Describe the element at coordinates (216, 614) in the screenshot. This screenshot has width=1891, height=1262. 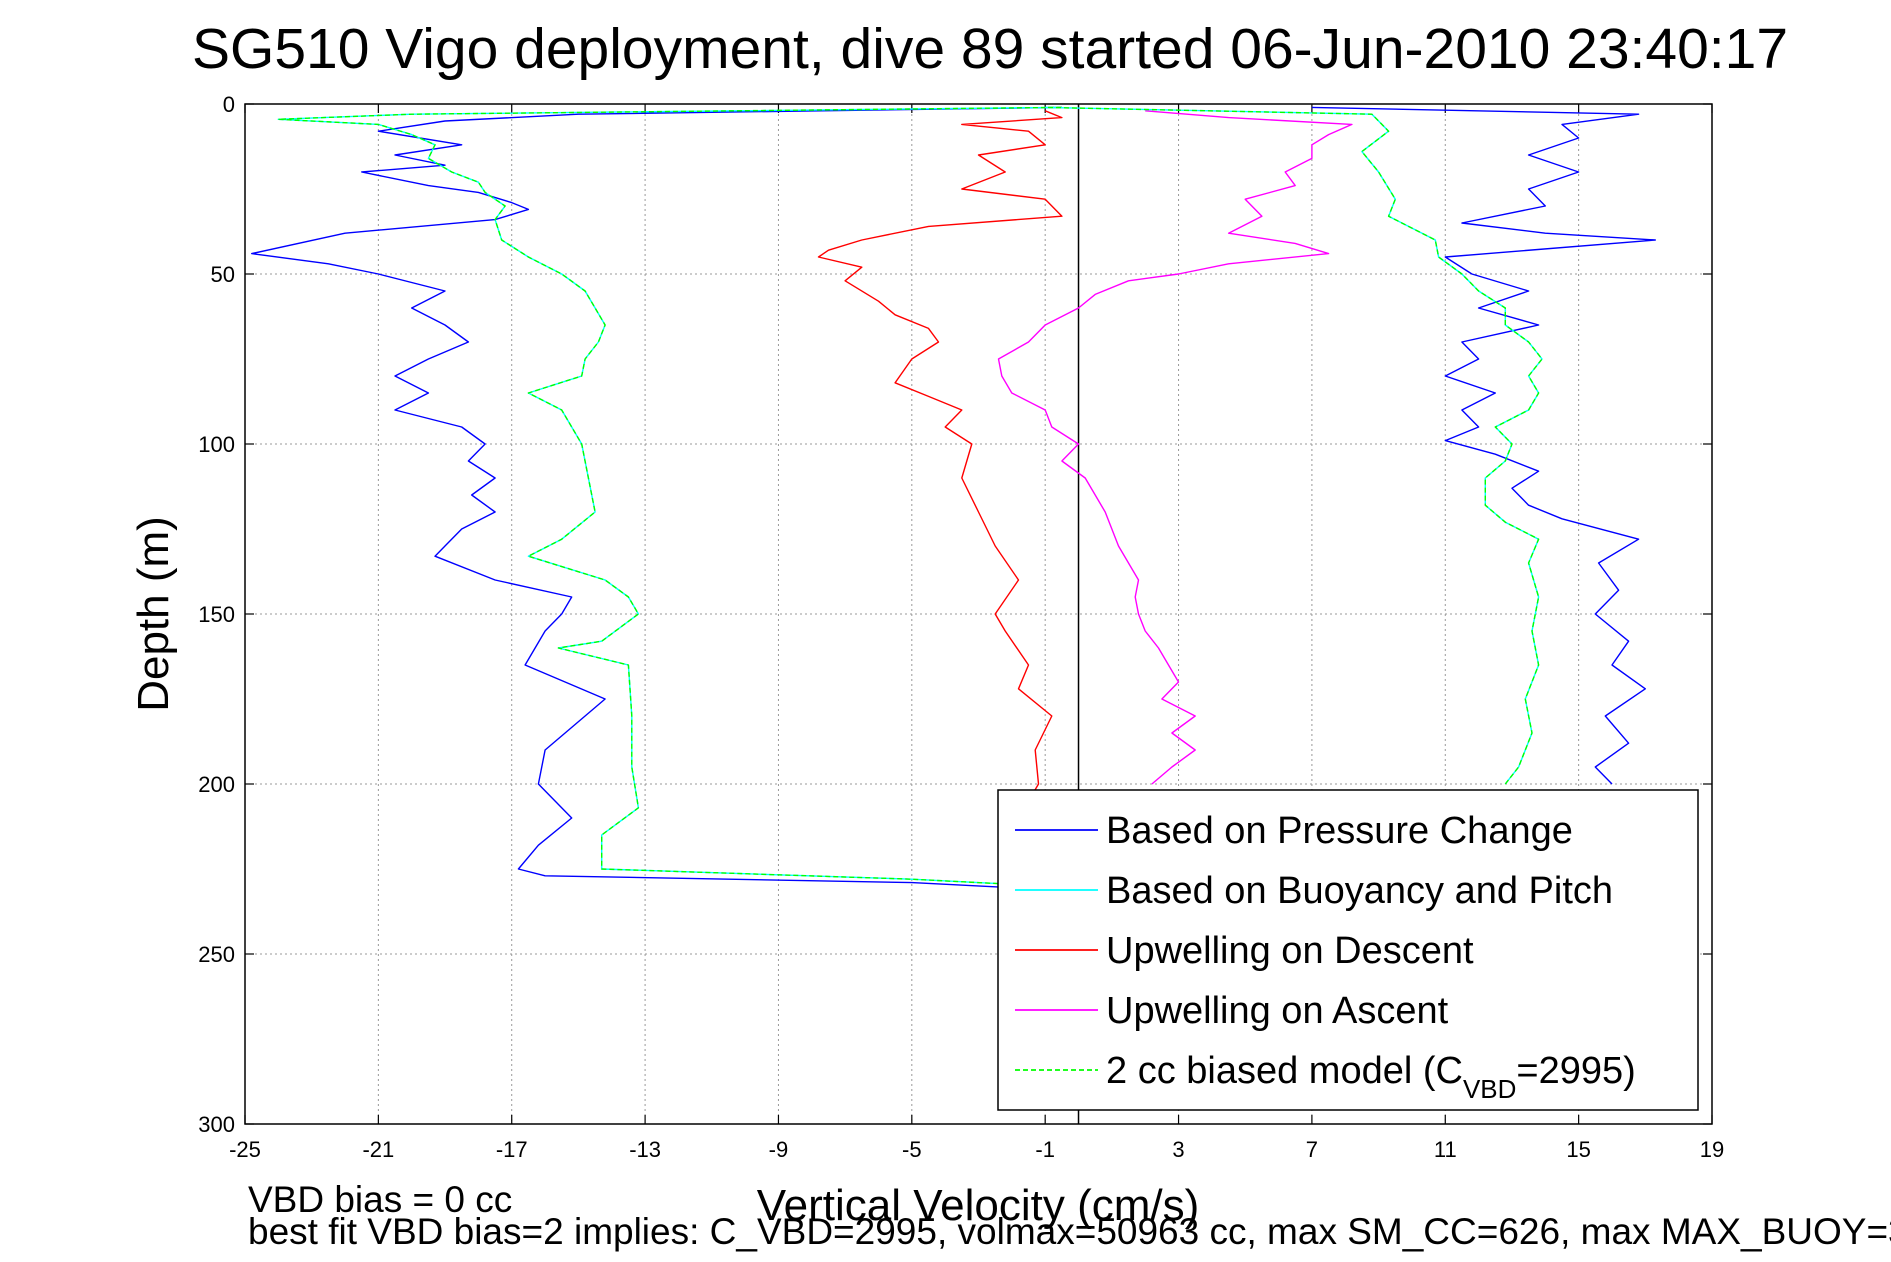
I see `y-tick-label: 150` at that location.